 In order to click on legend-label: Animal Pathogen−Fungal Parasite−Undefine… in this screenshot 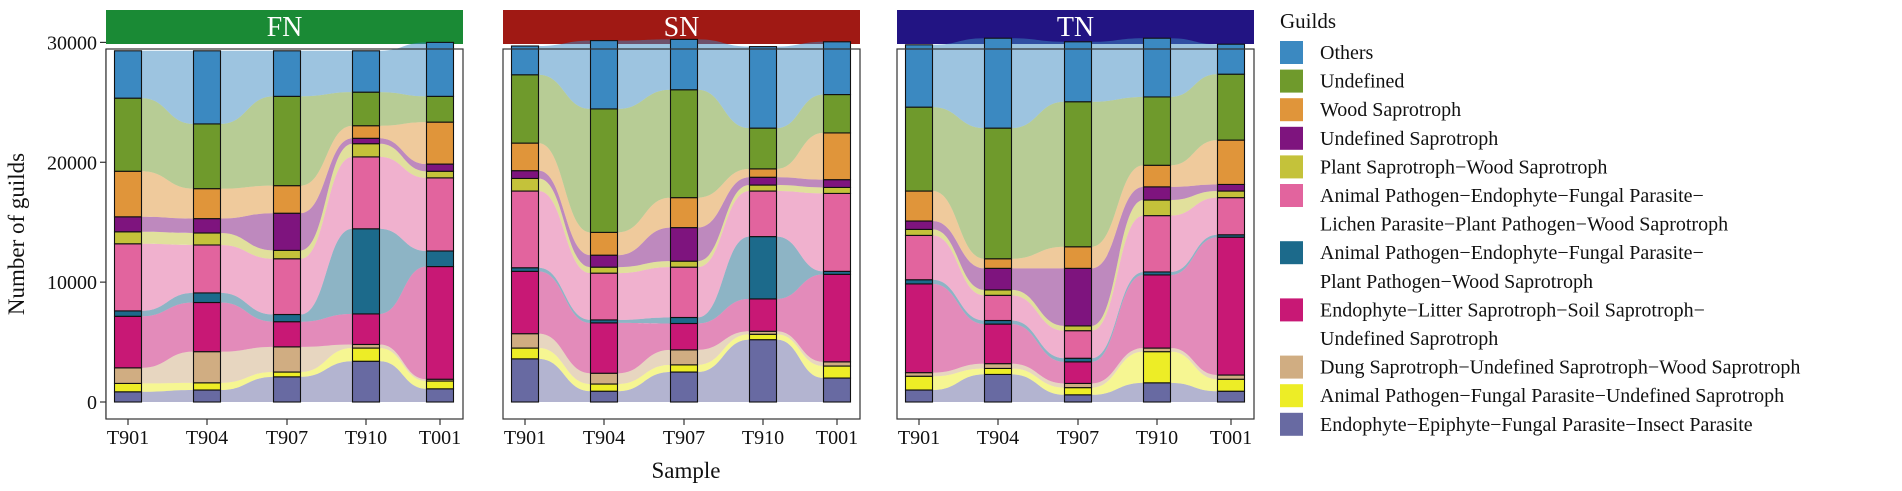, I will do `click(1552, 396)`.